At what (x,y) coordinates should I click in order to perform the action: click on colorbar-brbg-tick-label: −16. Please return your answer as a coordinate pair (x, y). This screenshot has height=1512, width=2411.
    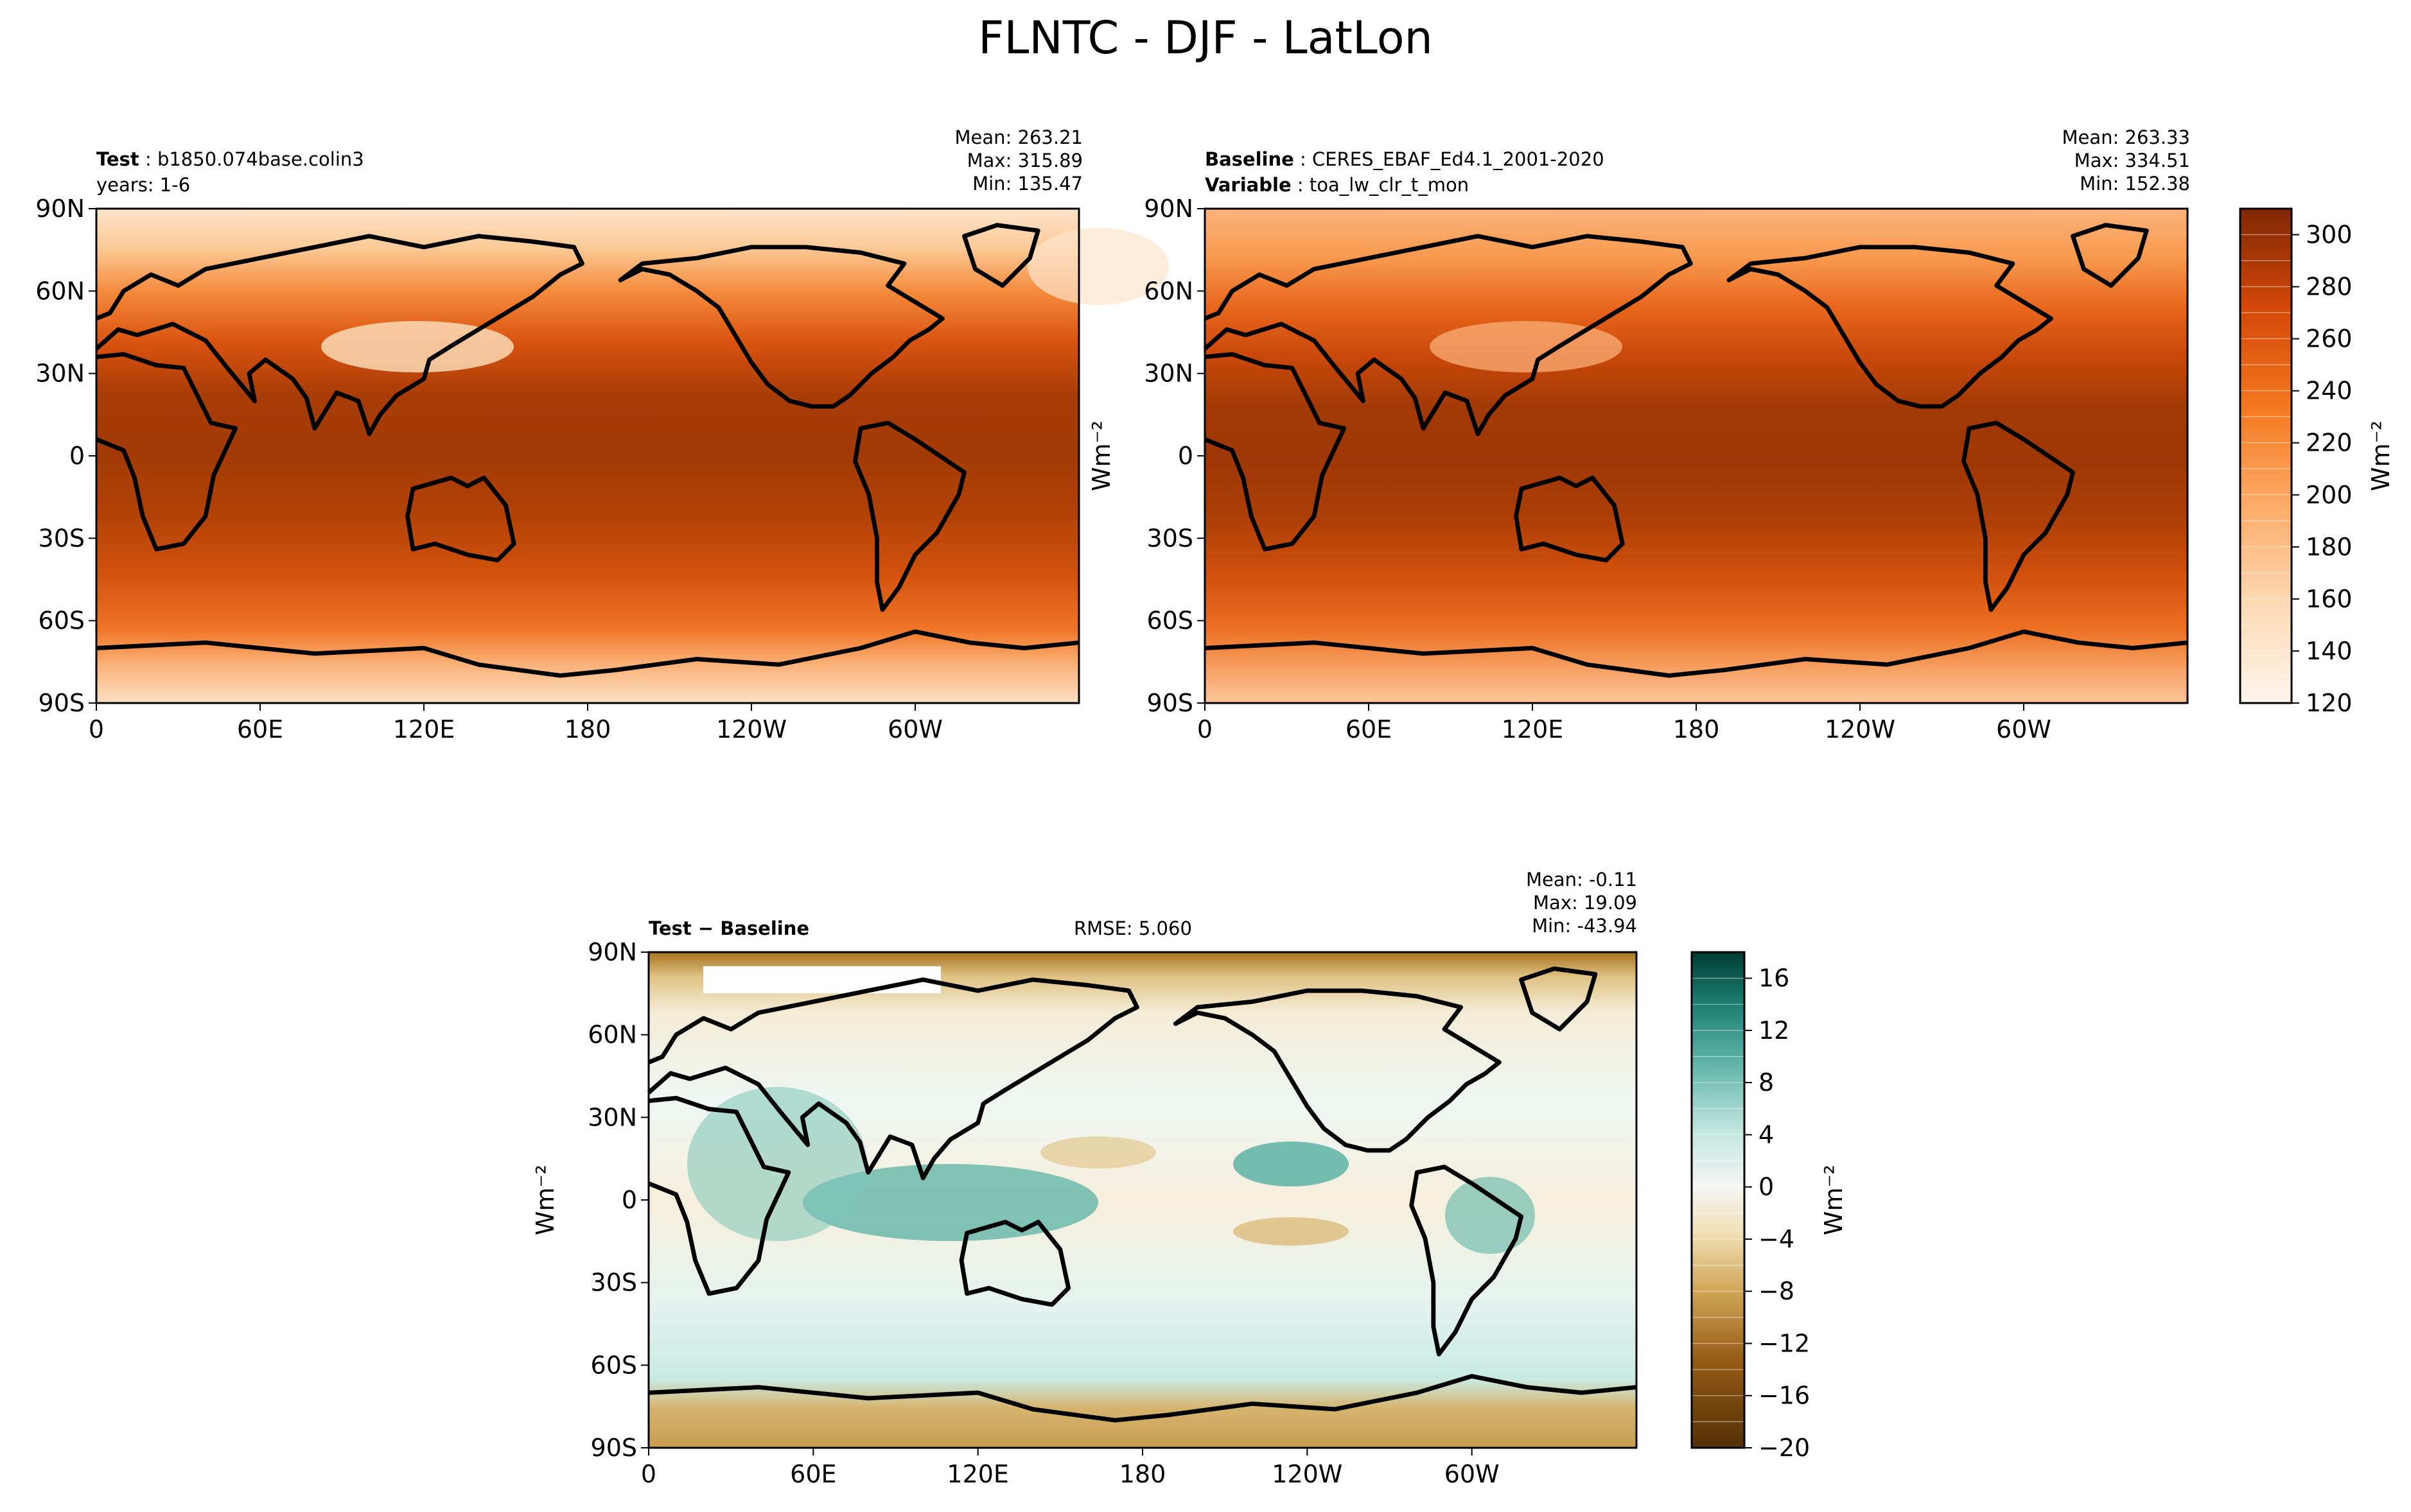
    Looking at the image, I should click on (1784, 1396).